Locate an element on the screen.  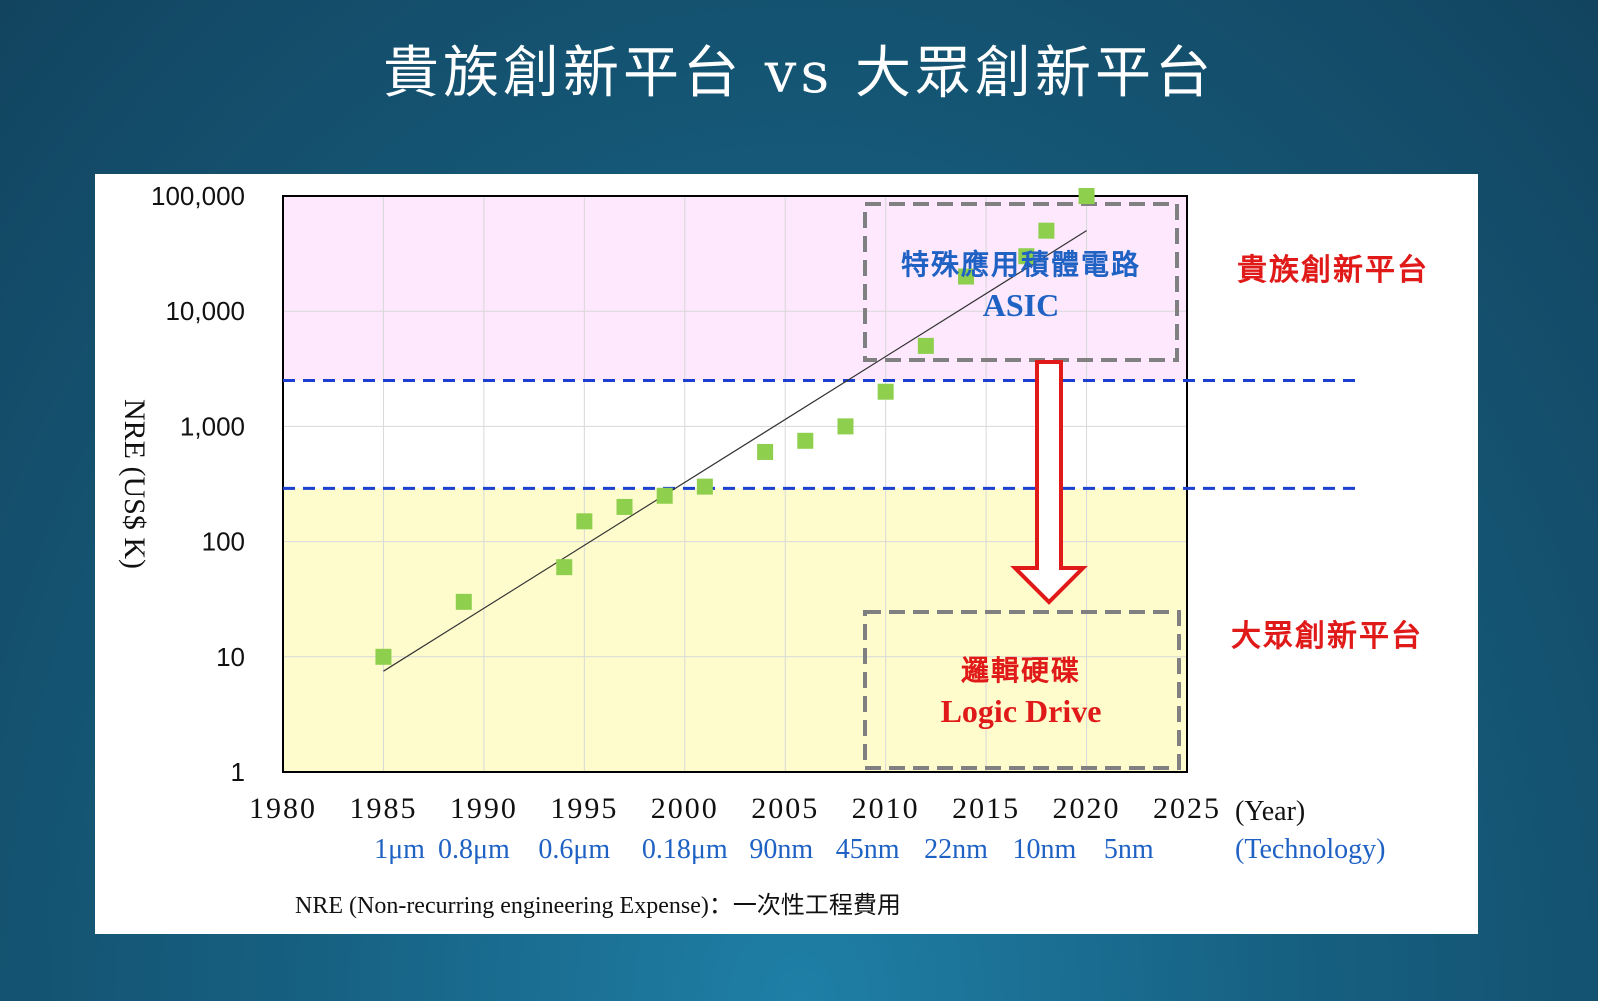
technology-label: 22nm is located at coordinates (956, 849).